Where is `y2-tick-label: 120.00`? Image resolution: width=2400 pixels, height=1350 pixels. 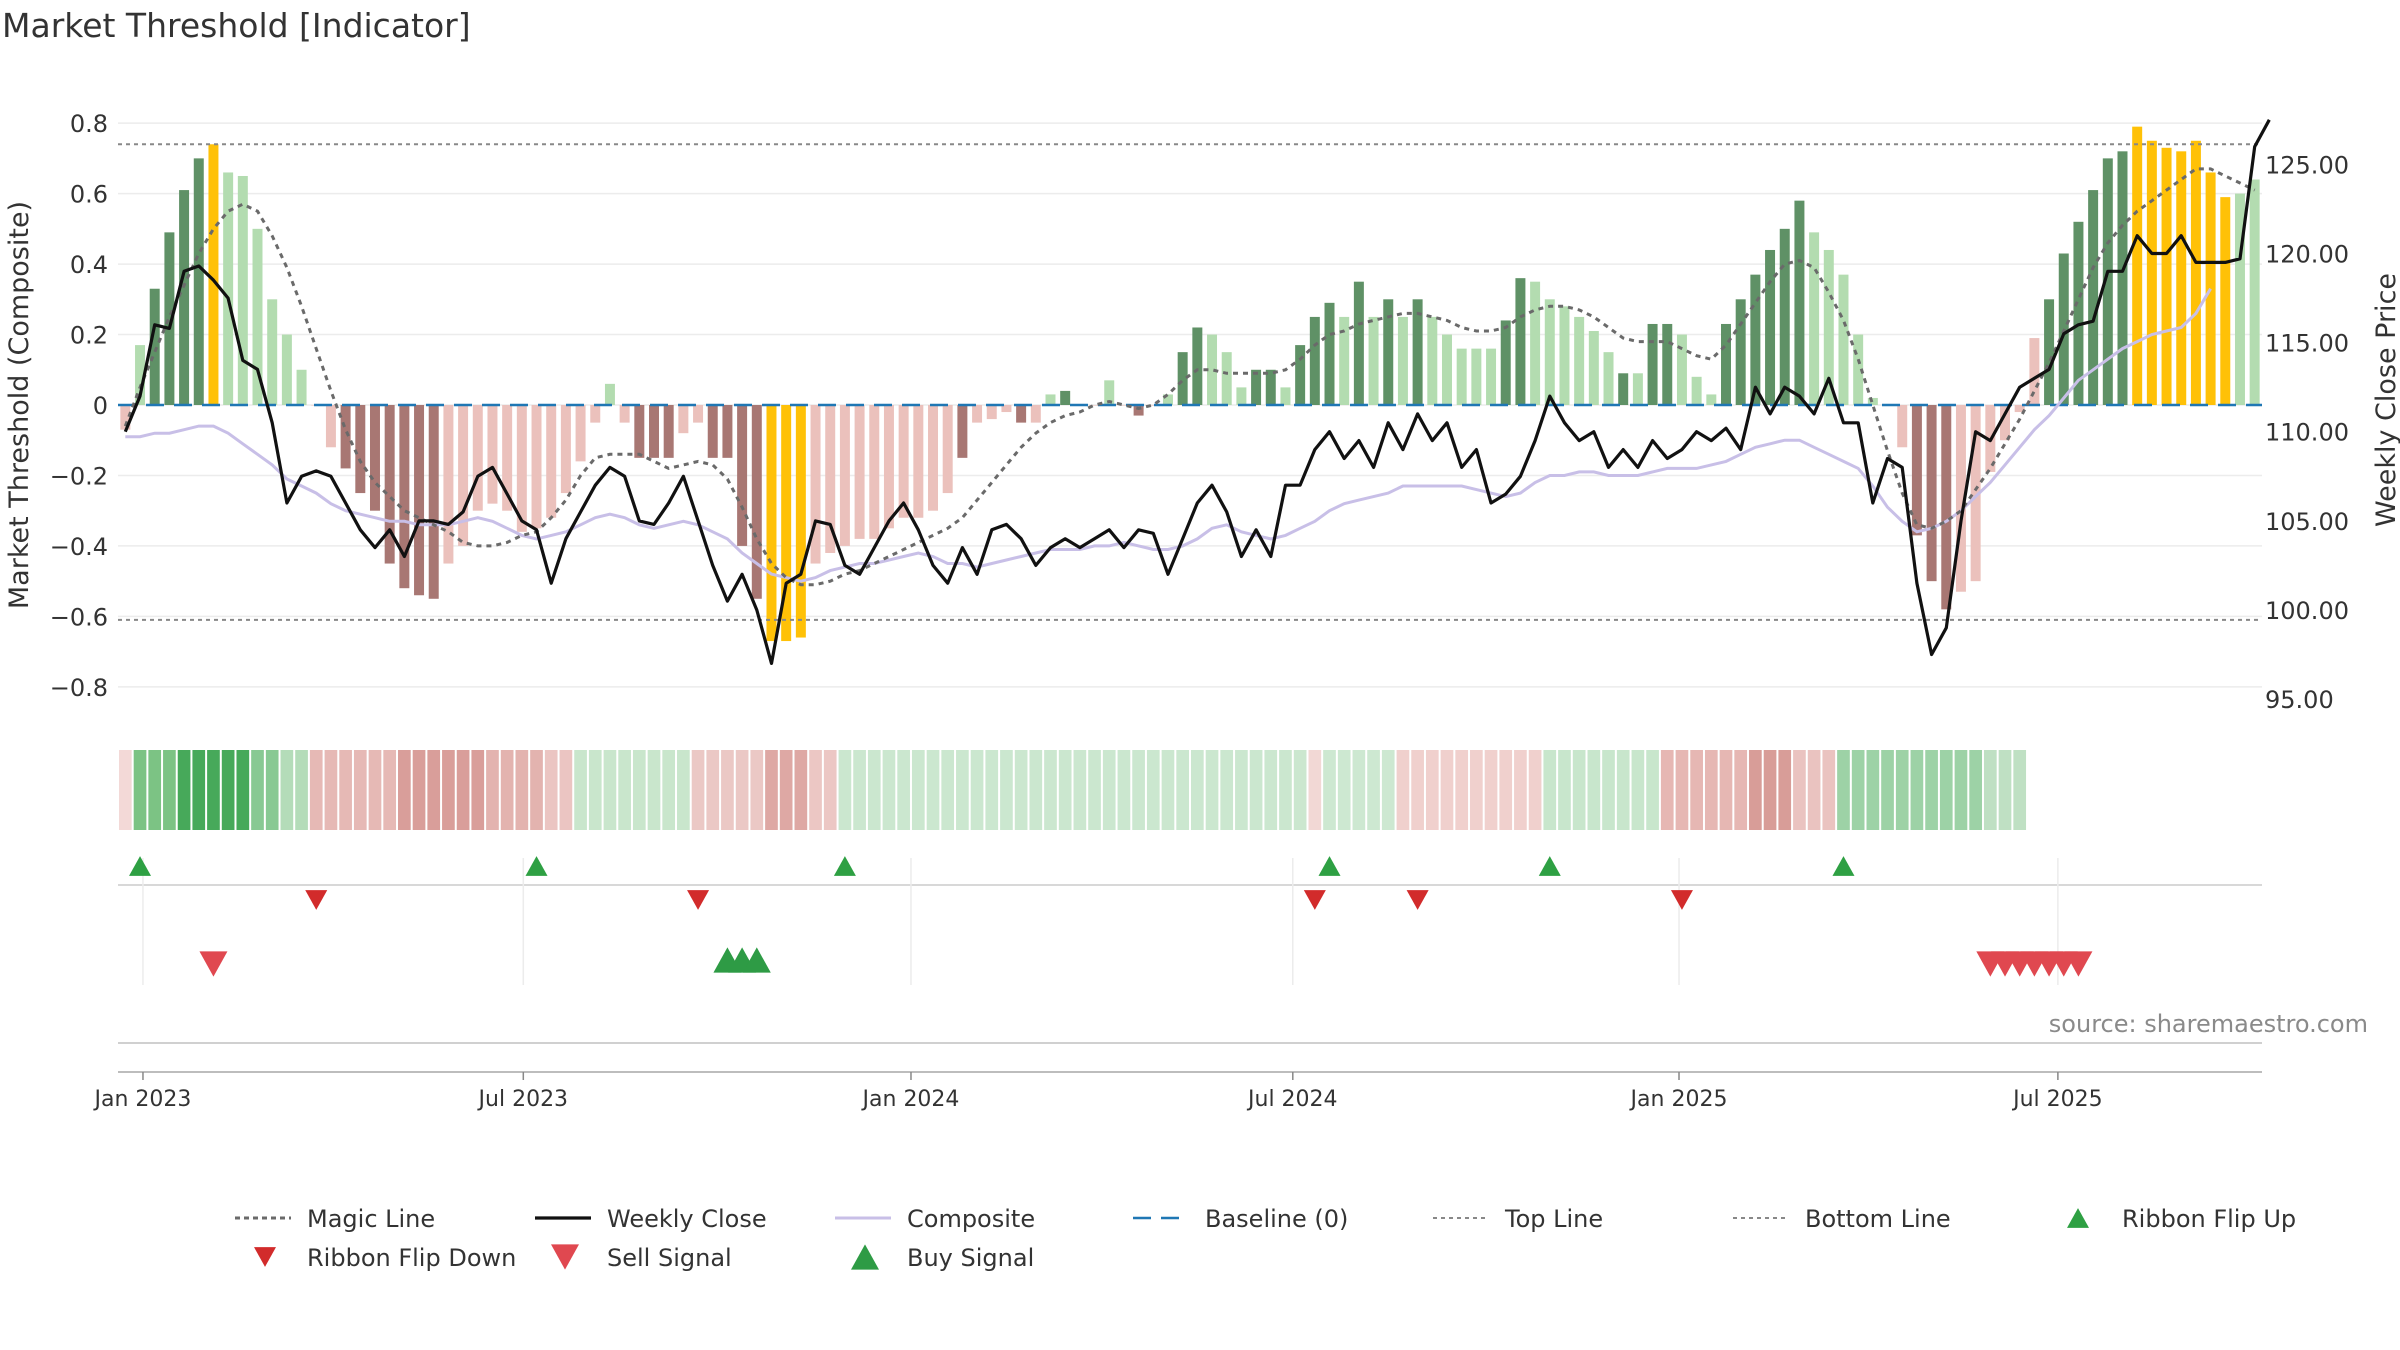
y2-tick-label: 120.00 is located at coordinates (2307, 255).